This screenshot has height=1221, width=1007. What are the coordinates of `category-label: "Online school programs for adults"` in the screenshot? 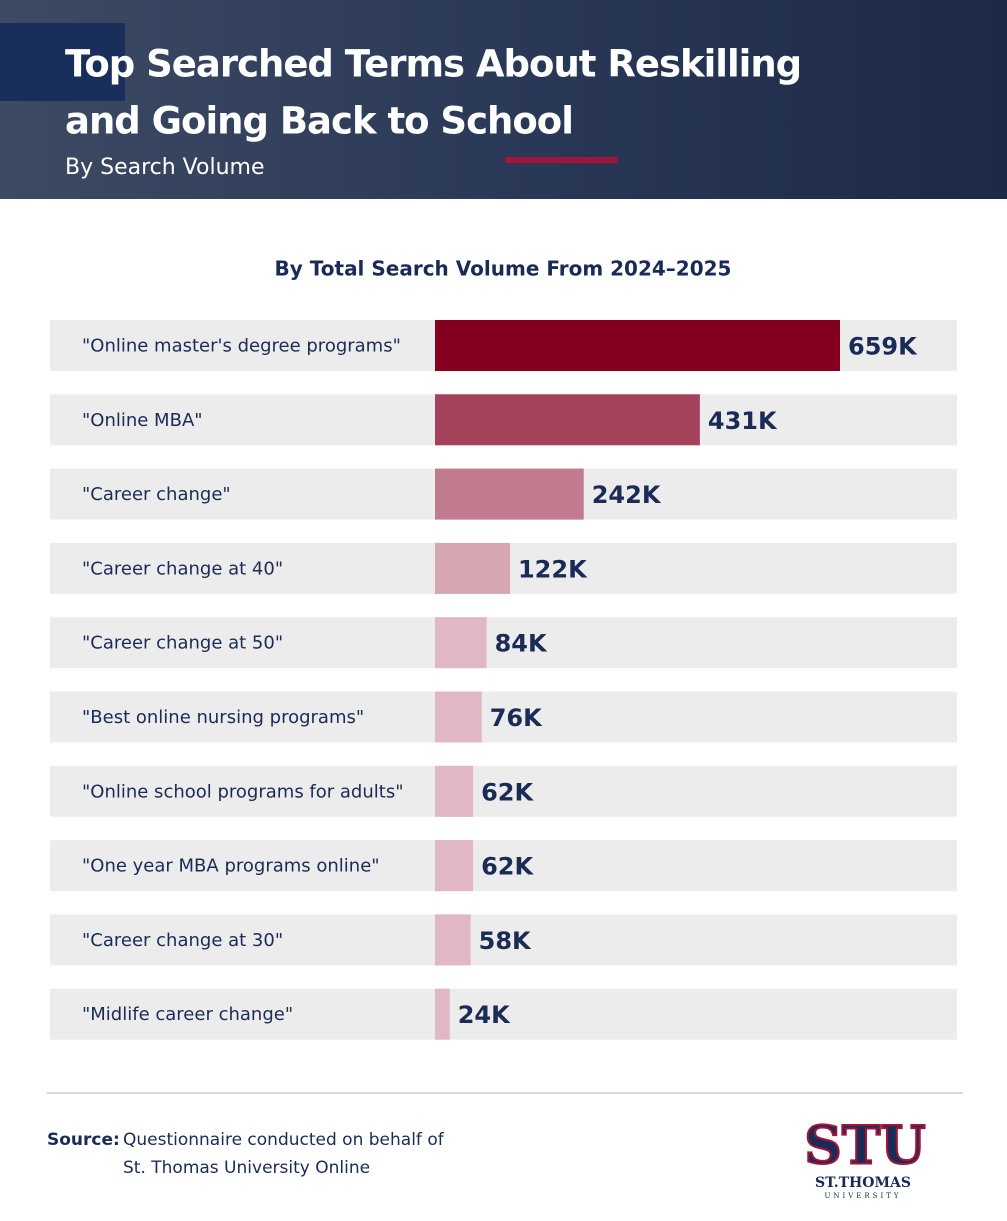 It's located at (242, 791).